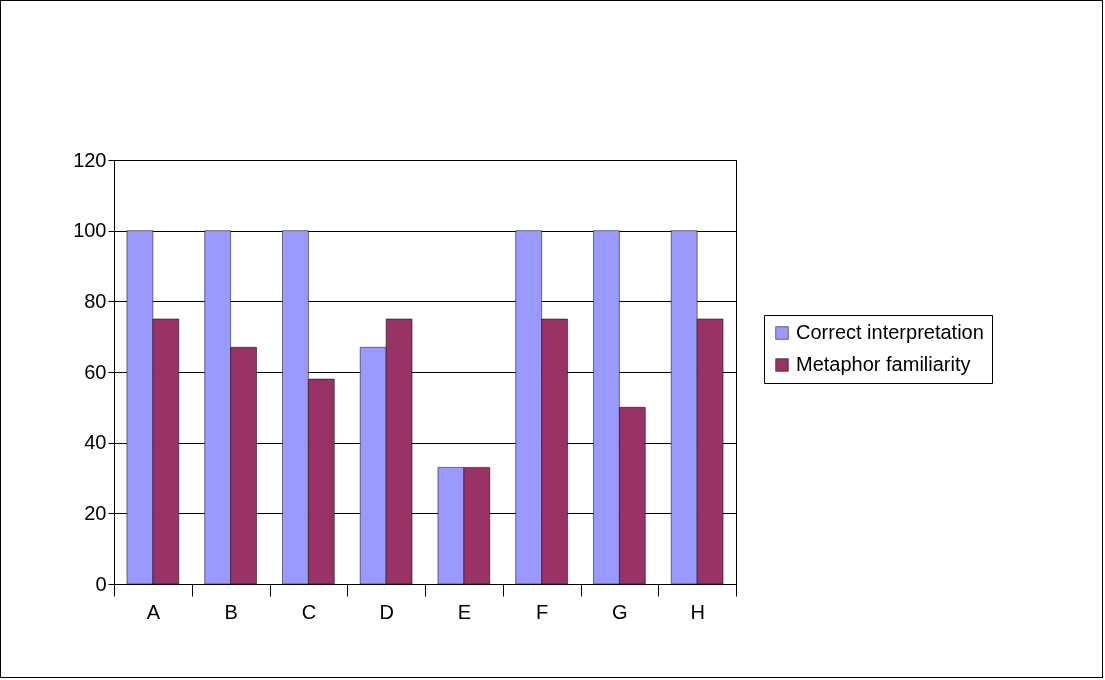 Image resolution: width=1105 pixels, height=680 pixels. What do you see at coordinates (90, 230) in the screenshot?
I see `y-tick-label: 100` at bounding box center [90, 230].